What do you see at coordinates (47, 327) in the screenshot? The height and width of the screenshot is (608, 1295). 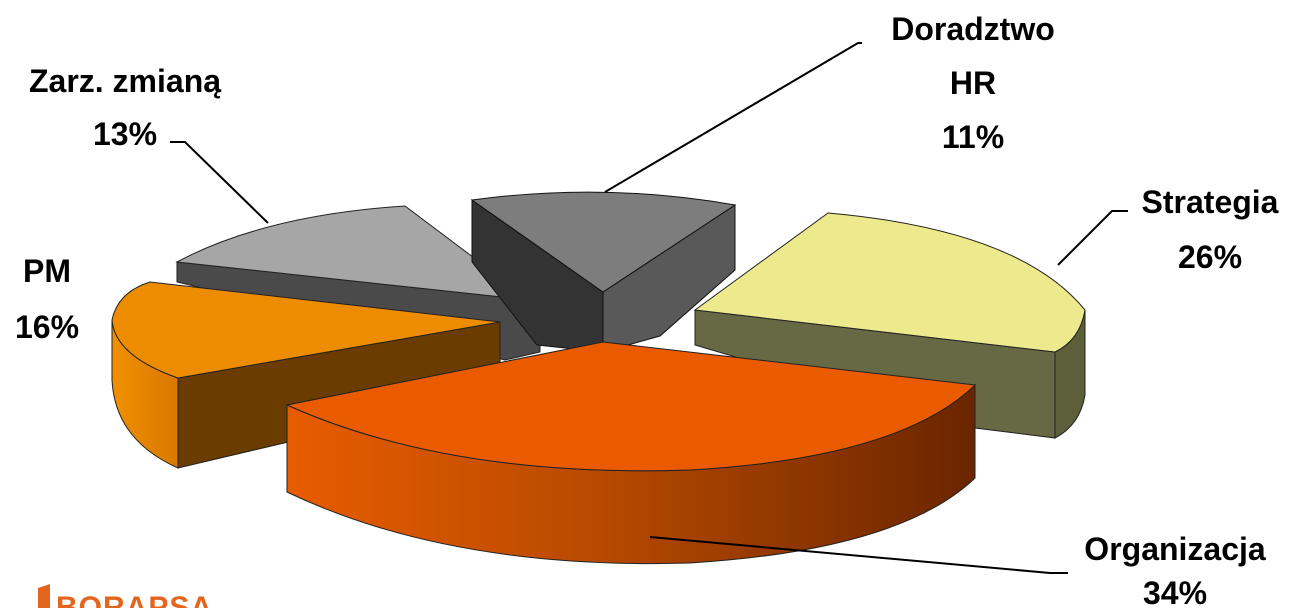 I see `value-pm: 16%` at bounding box center [47, 327].